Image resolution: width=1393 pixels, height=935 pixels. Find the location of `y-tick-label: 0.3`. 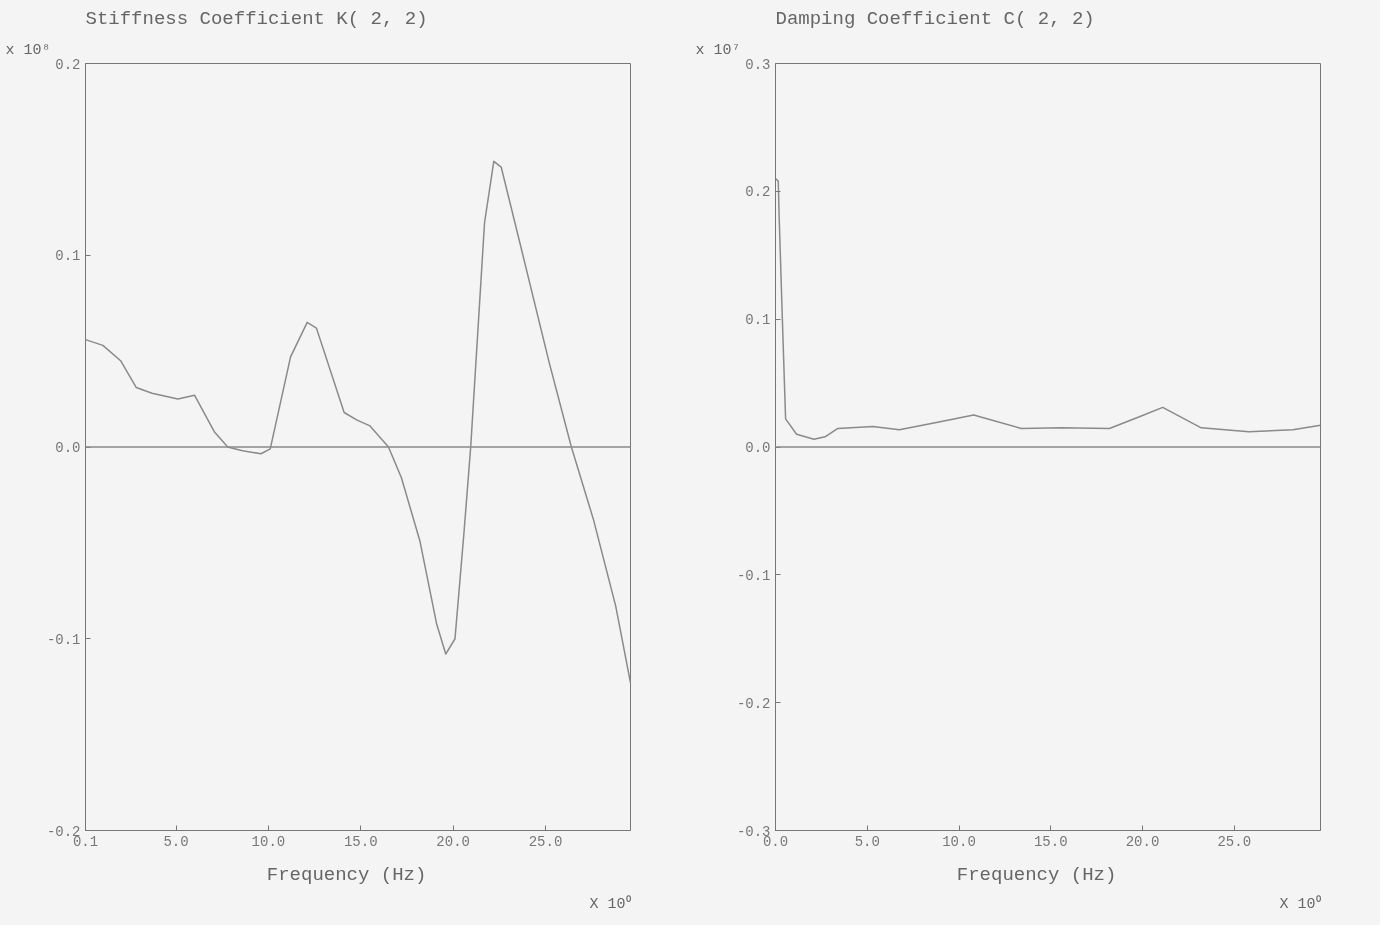

y-tick-label: 0.3 is located at coordinates (758, 64).